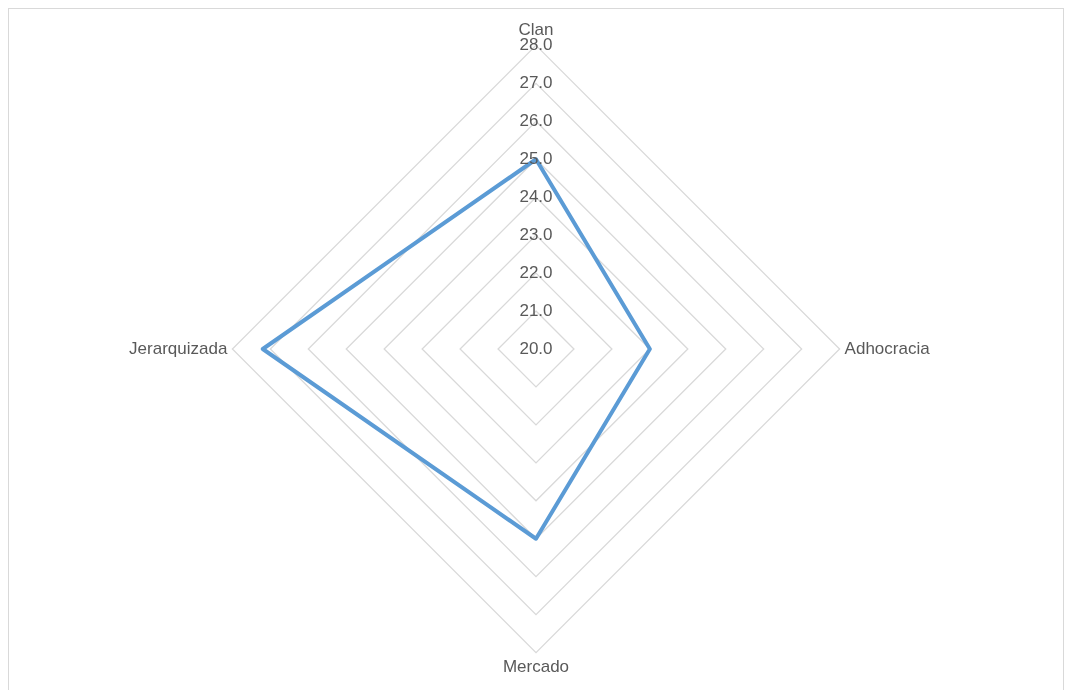 This screenshot has height=690, width=1073. Describe the element at coordinates (536, 310) in the screenshot. I see `y-tick-label: 21.0` at that location.